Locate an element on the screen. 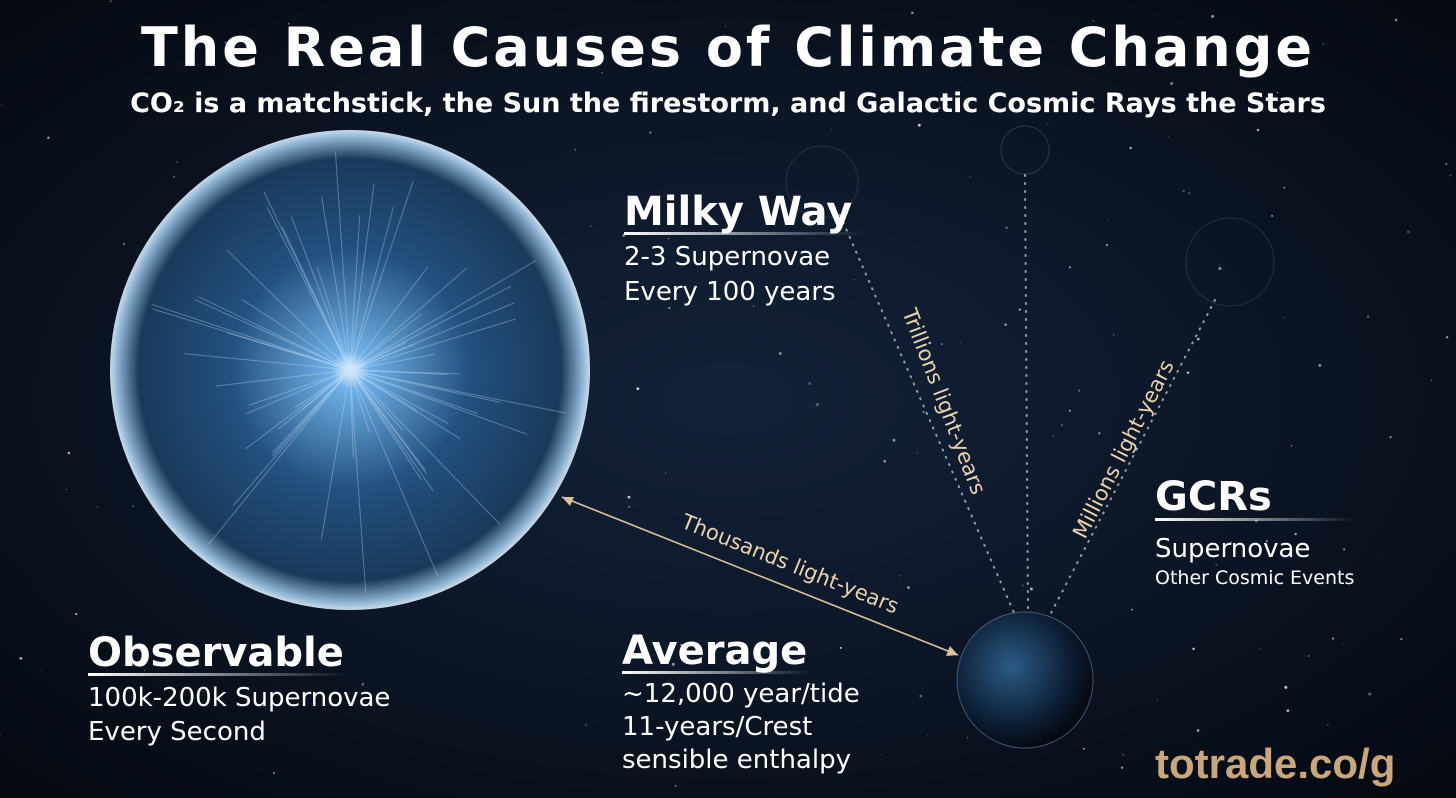 This screenshot has width=1456, height=798. arrow-head is located at coordinates (568, 501).